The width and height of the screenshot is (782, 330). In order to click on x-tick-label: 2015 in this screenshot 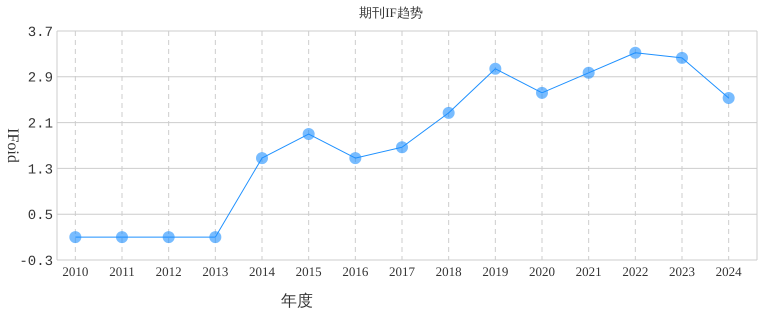, I will do `click(309, 271)`.